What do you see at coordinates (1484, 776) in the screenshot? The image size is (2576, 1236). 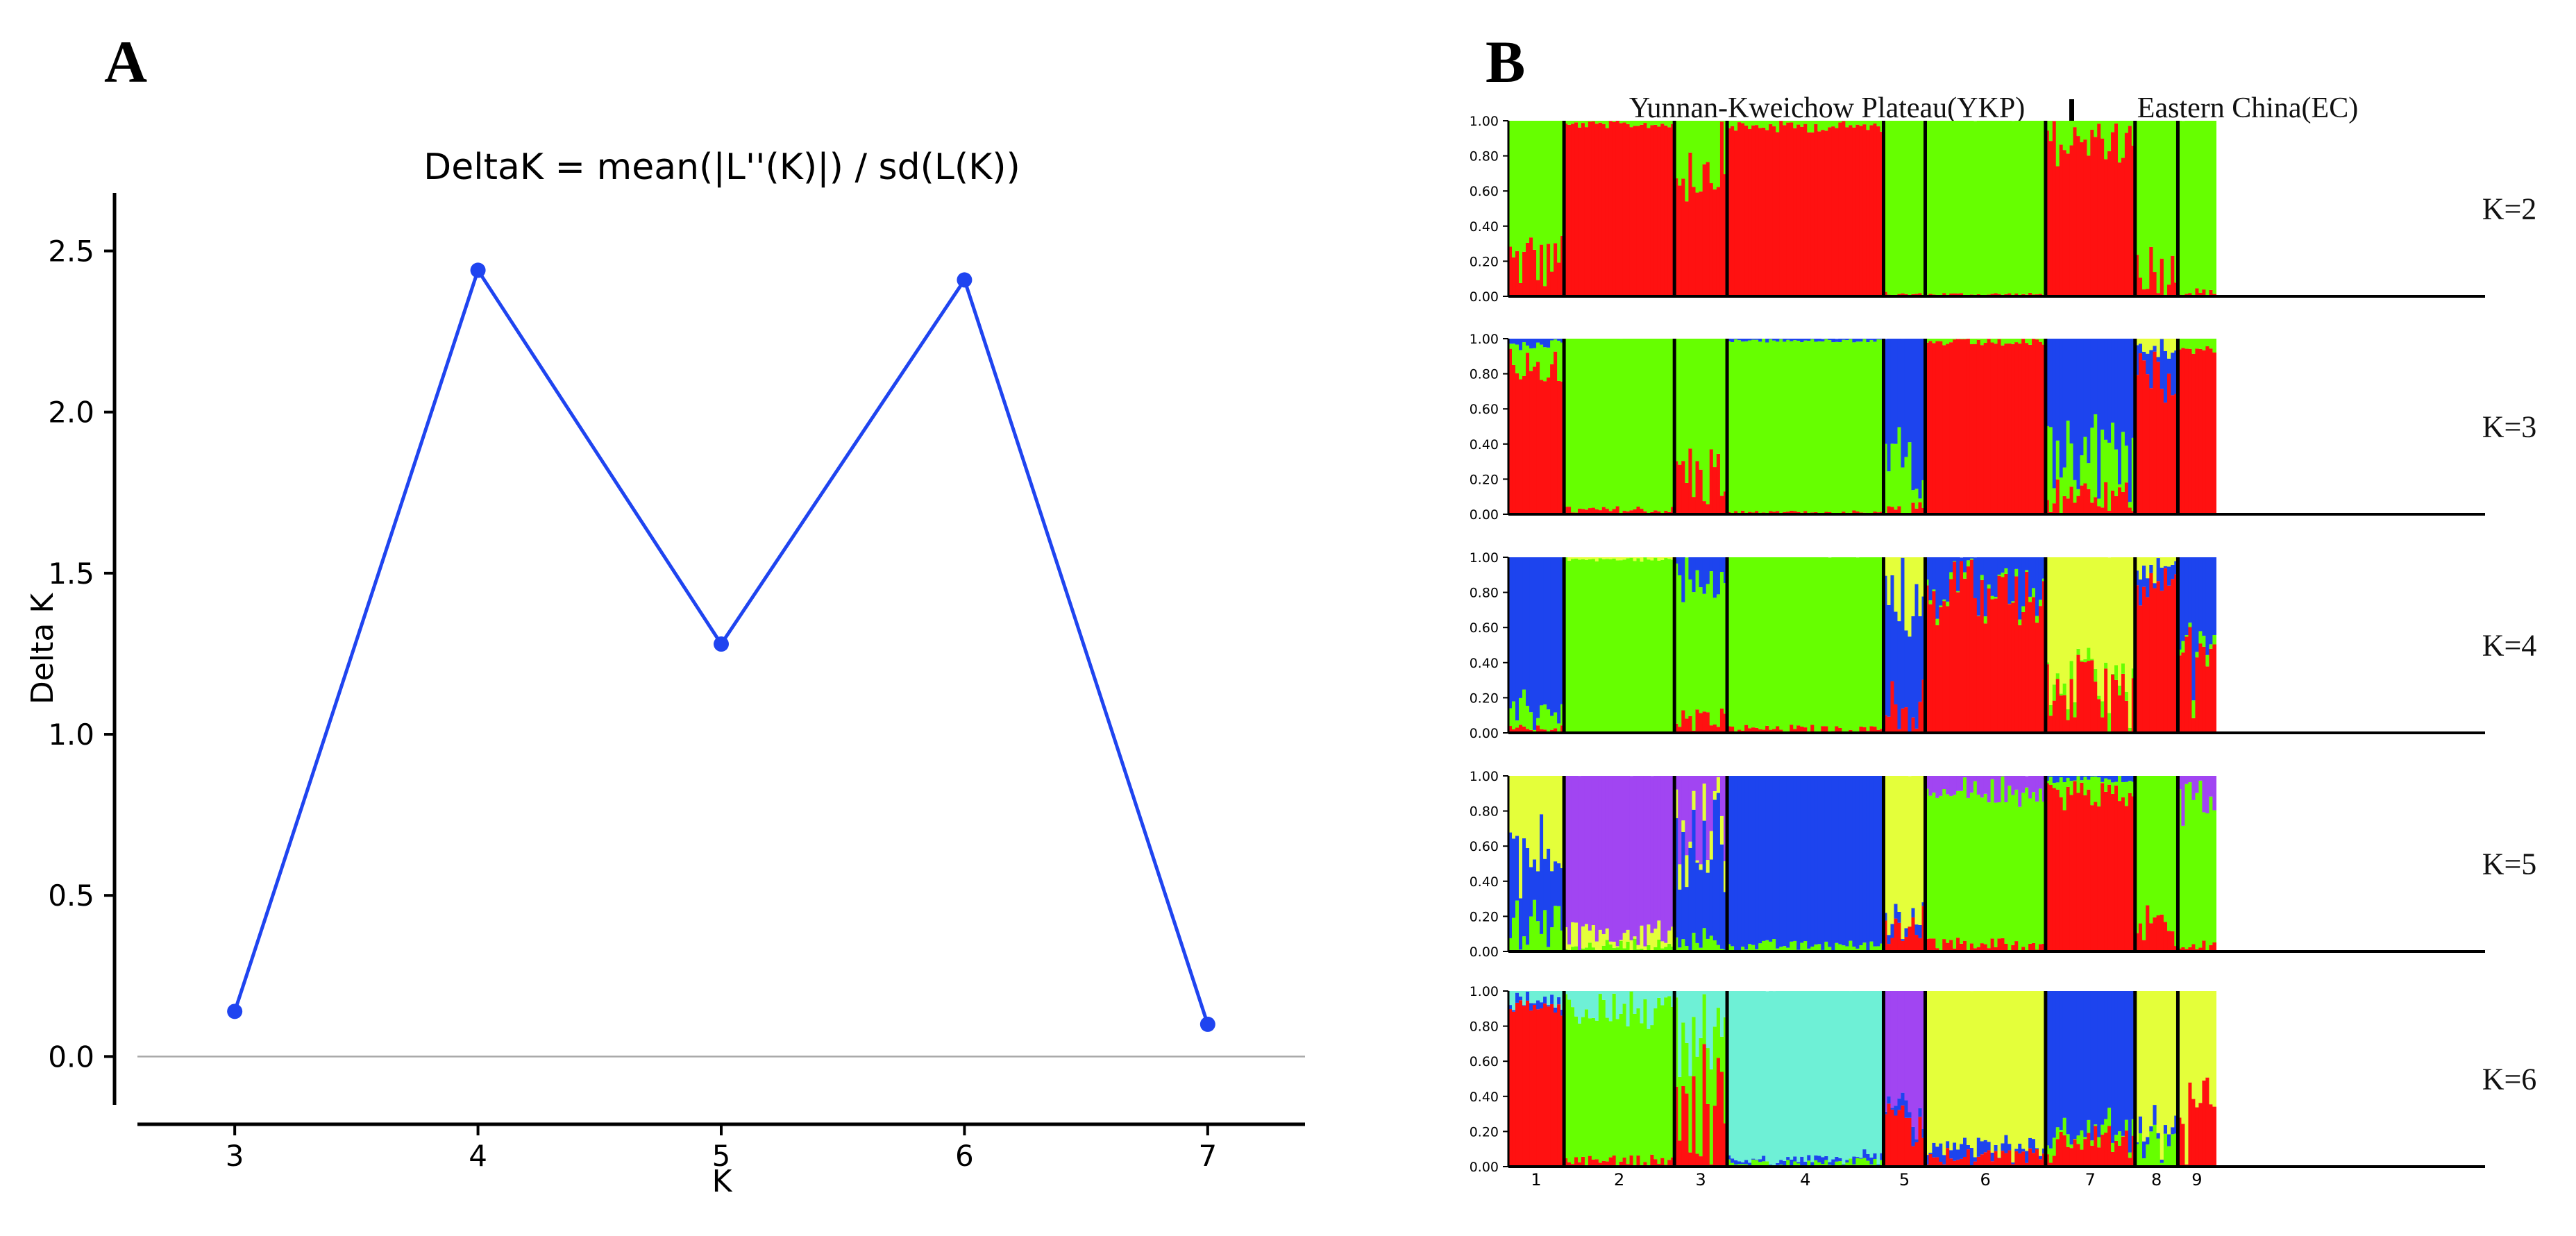 I see `structure-y-tick-label: 1.00` at bounding box center [1484, 776].